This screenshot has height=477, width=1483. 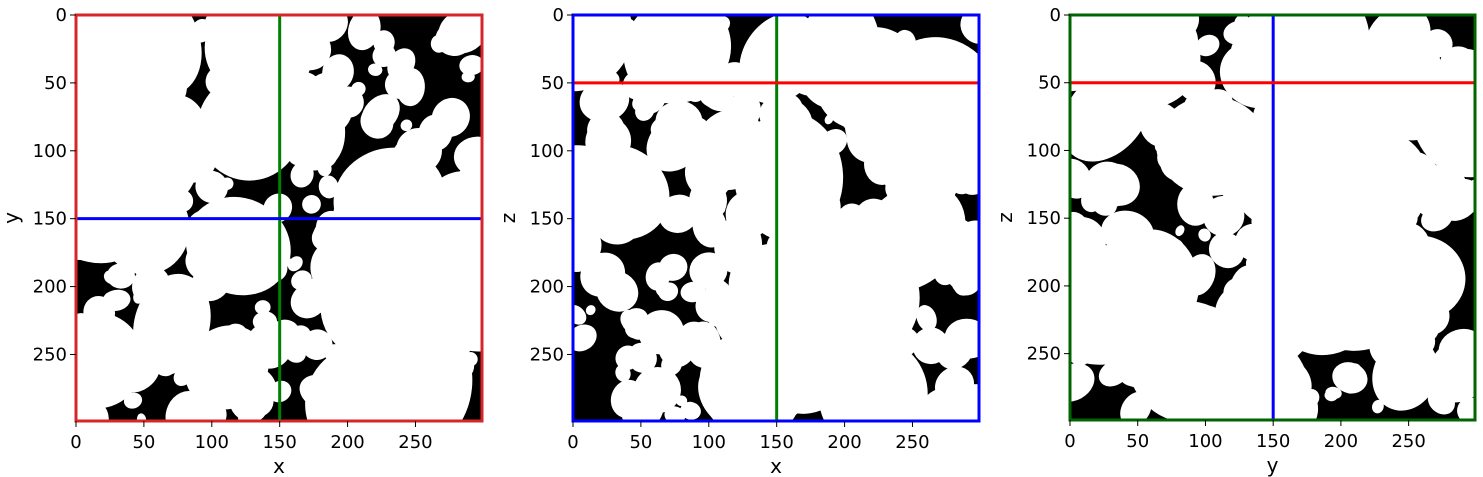 What do you see at coordinates (1205, 441) in the screenshot?
I see `x-tick-label: 100` at bounding box center [1205, 441].